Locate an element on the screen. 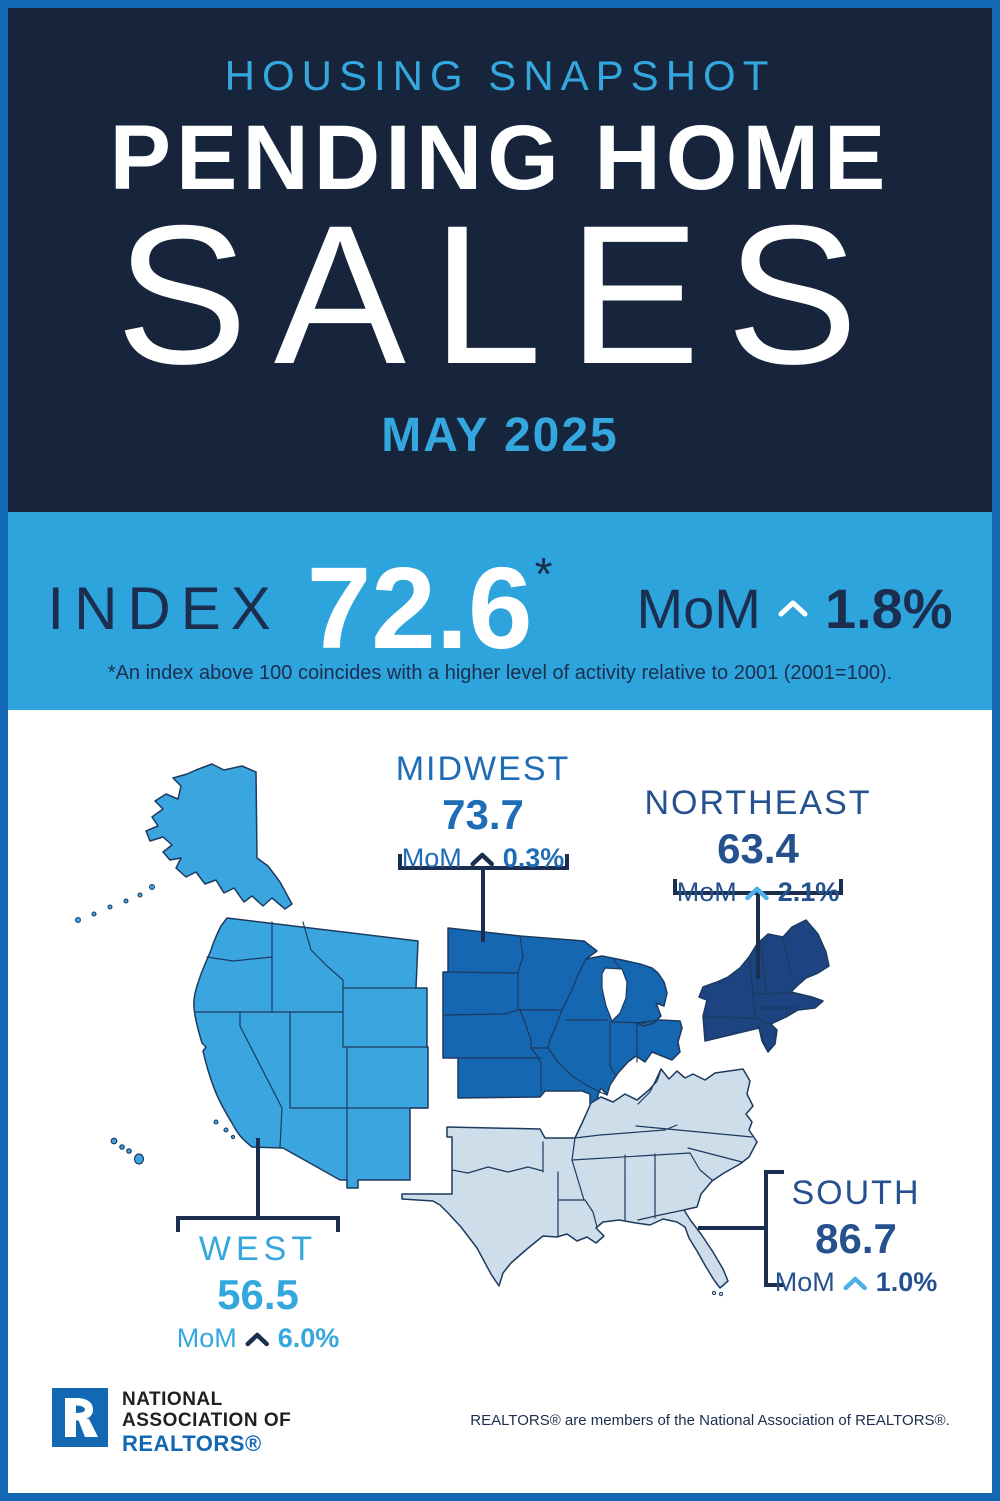 The height and width of the screenshot is (1501, 1000). south-label: SOUTH 86.7 MoM 1.0% is located at coordinates (856, 1236).